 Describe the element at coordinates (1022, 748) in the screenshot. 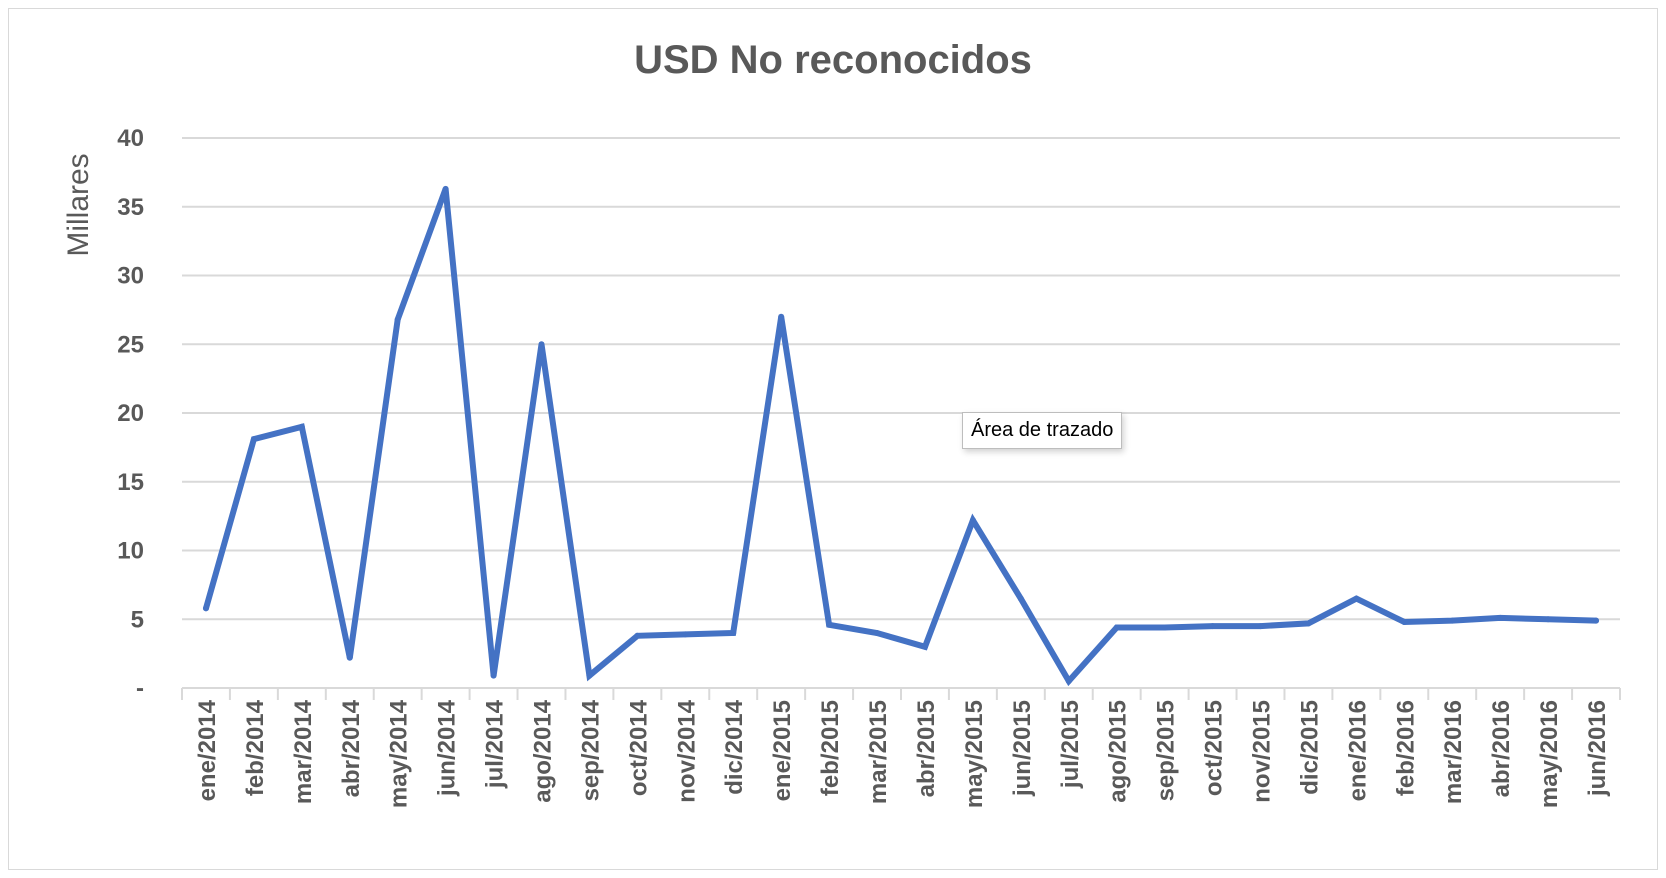

I see `x-tick-label: jun/2015` at that location.